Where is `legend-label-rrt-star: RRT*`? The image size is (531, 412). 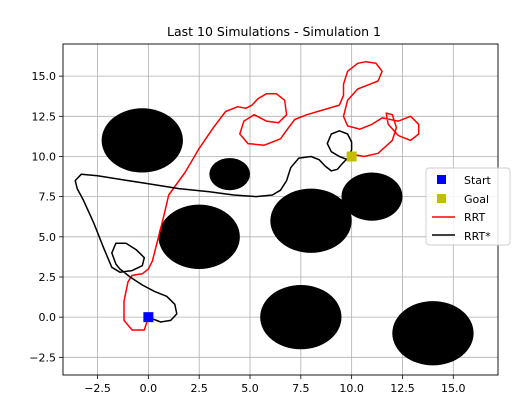 legend-label-rrt-star: RRT* is located at coordinates (477, 236).